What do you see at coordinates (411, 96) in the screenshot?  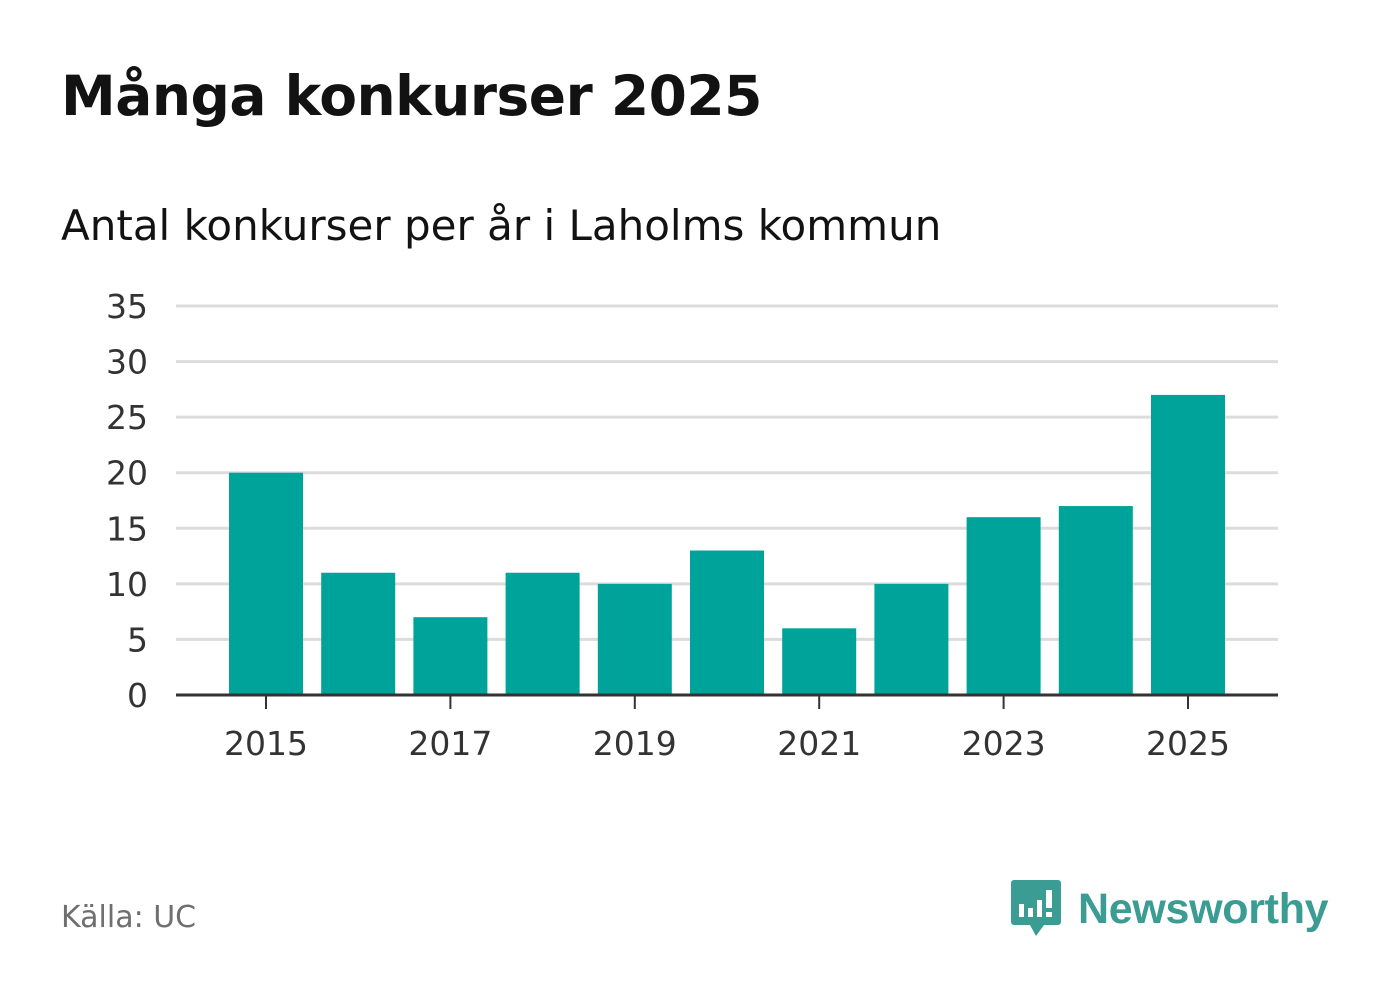 I see `chart-title: Många konkurser 2025` at bounding box center [411, 96].